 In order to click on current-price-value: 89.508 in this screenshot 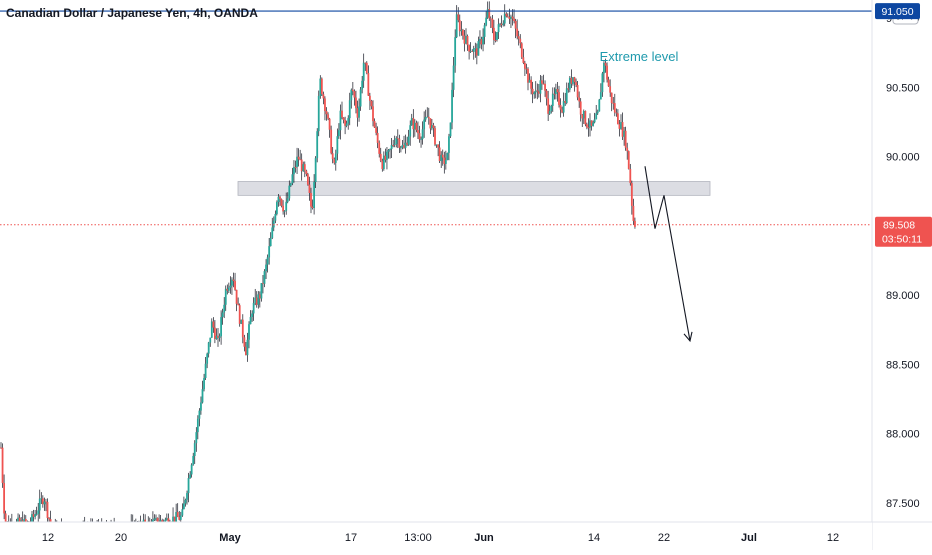, I will do `click(899, 226)`.